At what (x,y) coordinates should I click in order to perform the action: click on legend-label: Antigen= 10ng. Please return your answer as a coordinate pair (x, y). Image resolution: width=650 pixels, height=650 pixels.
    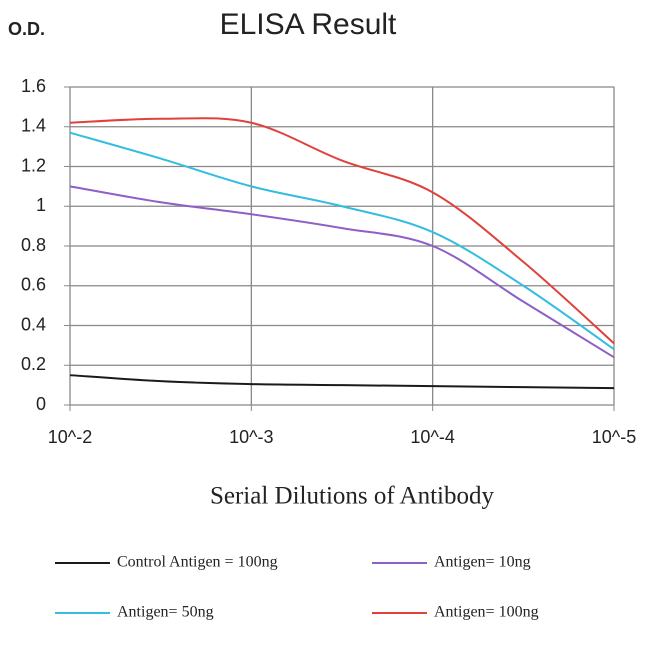
    Looking at the image, I should click on (482, 562).